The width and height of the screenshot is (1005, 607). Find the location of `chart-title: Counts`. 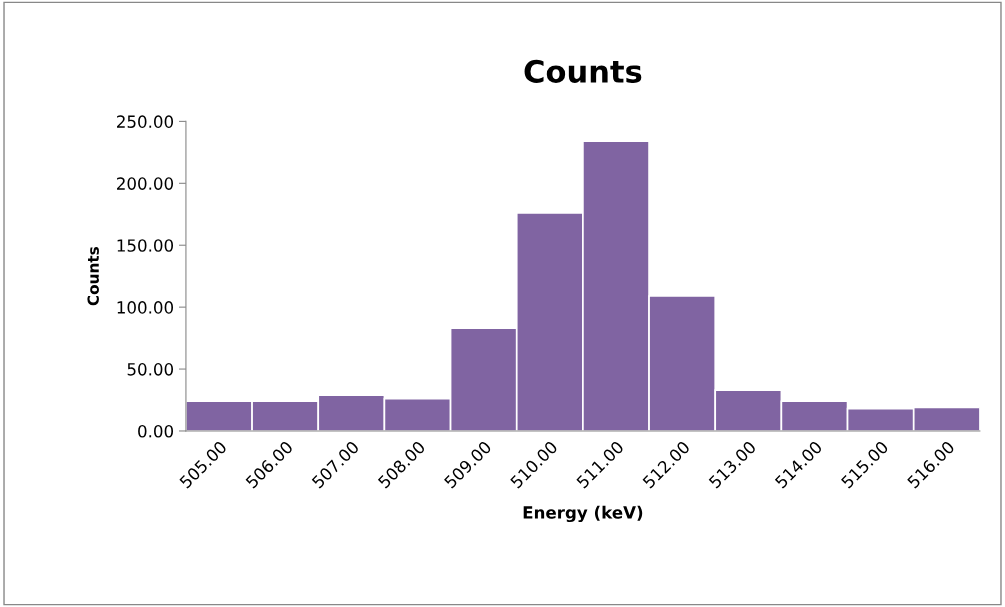

chart-title: Counts is located at coordinates (583, 71).